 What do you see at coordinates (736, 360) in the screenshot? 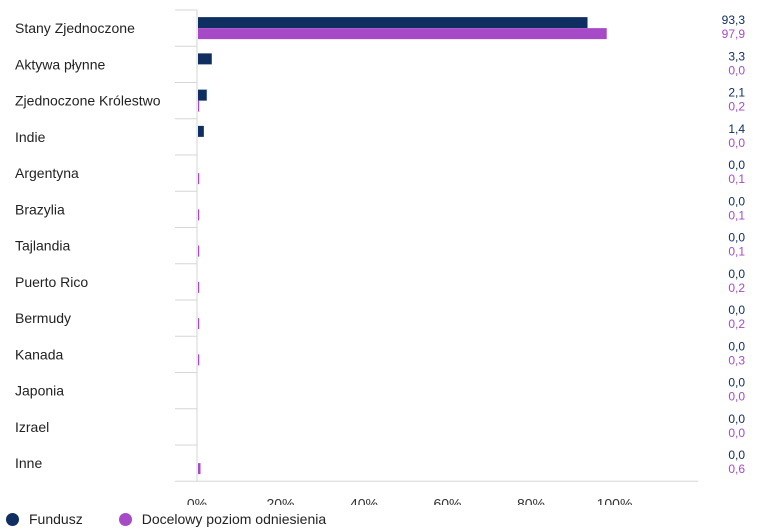
I see `value-label-docelowy: 0,3` at bounding box center [736, 360].